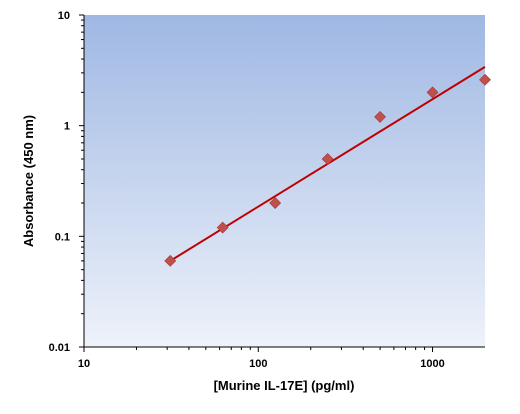  I want to click on y-tick-label: 1, so click(67, 127).